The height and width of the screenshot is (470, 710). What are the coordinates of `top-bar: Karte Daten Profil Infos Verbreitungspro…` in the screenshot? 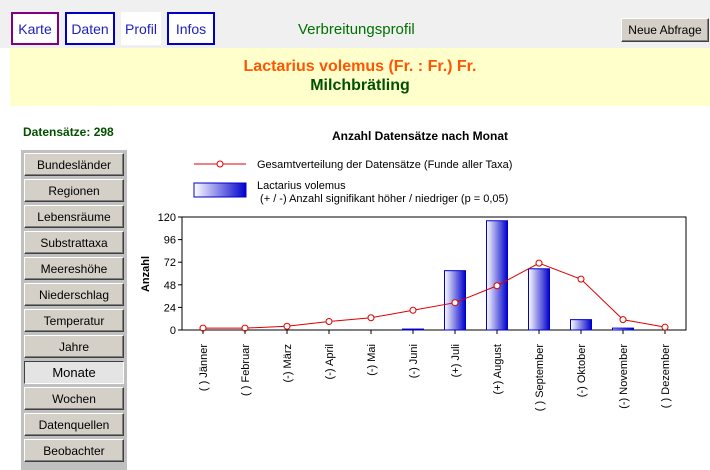 It's located at (355, 24).